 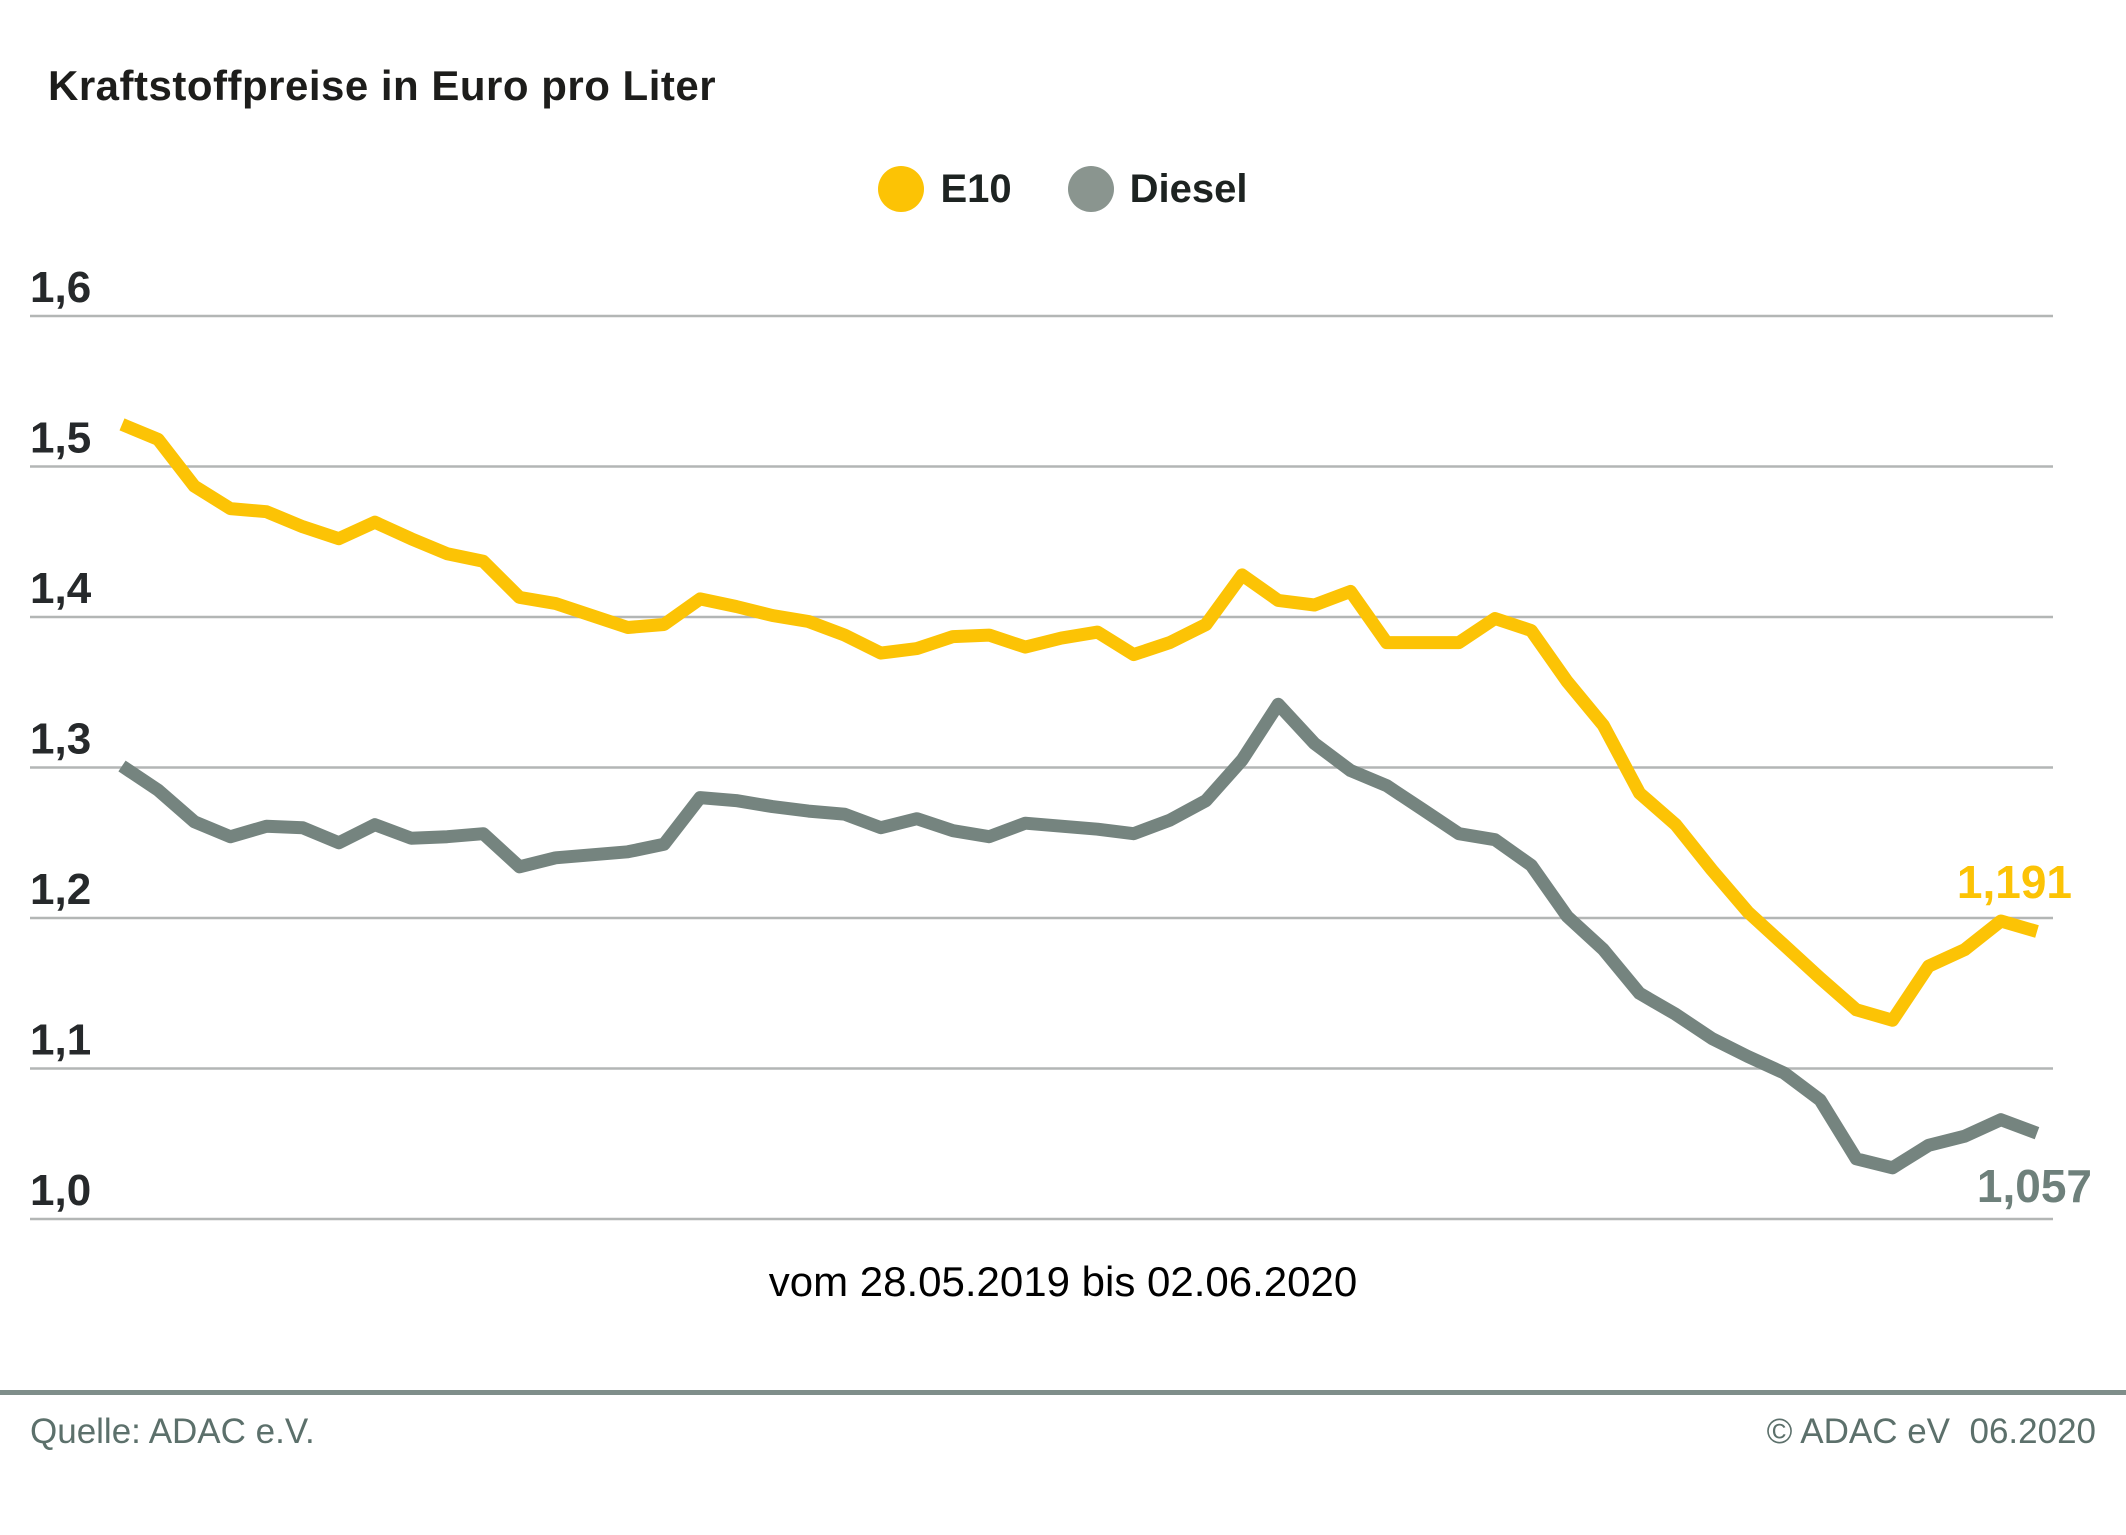 What do you see at coordinates (1931, 1431) in the screenshot?
I see `copyright-text: © ADAC eV 06.2020` at bounding box center [1931, 1431].